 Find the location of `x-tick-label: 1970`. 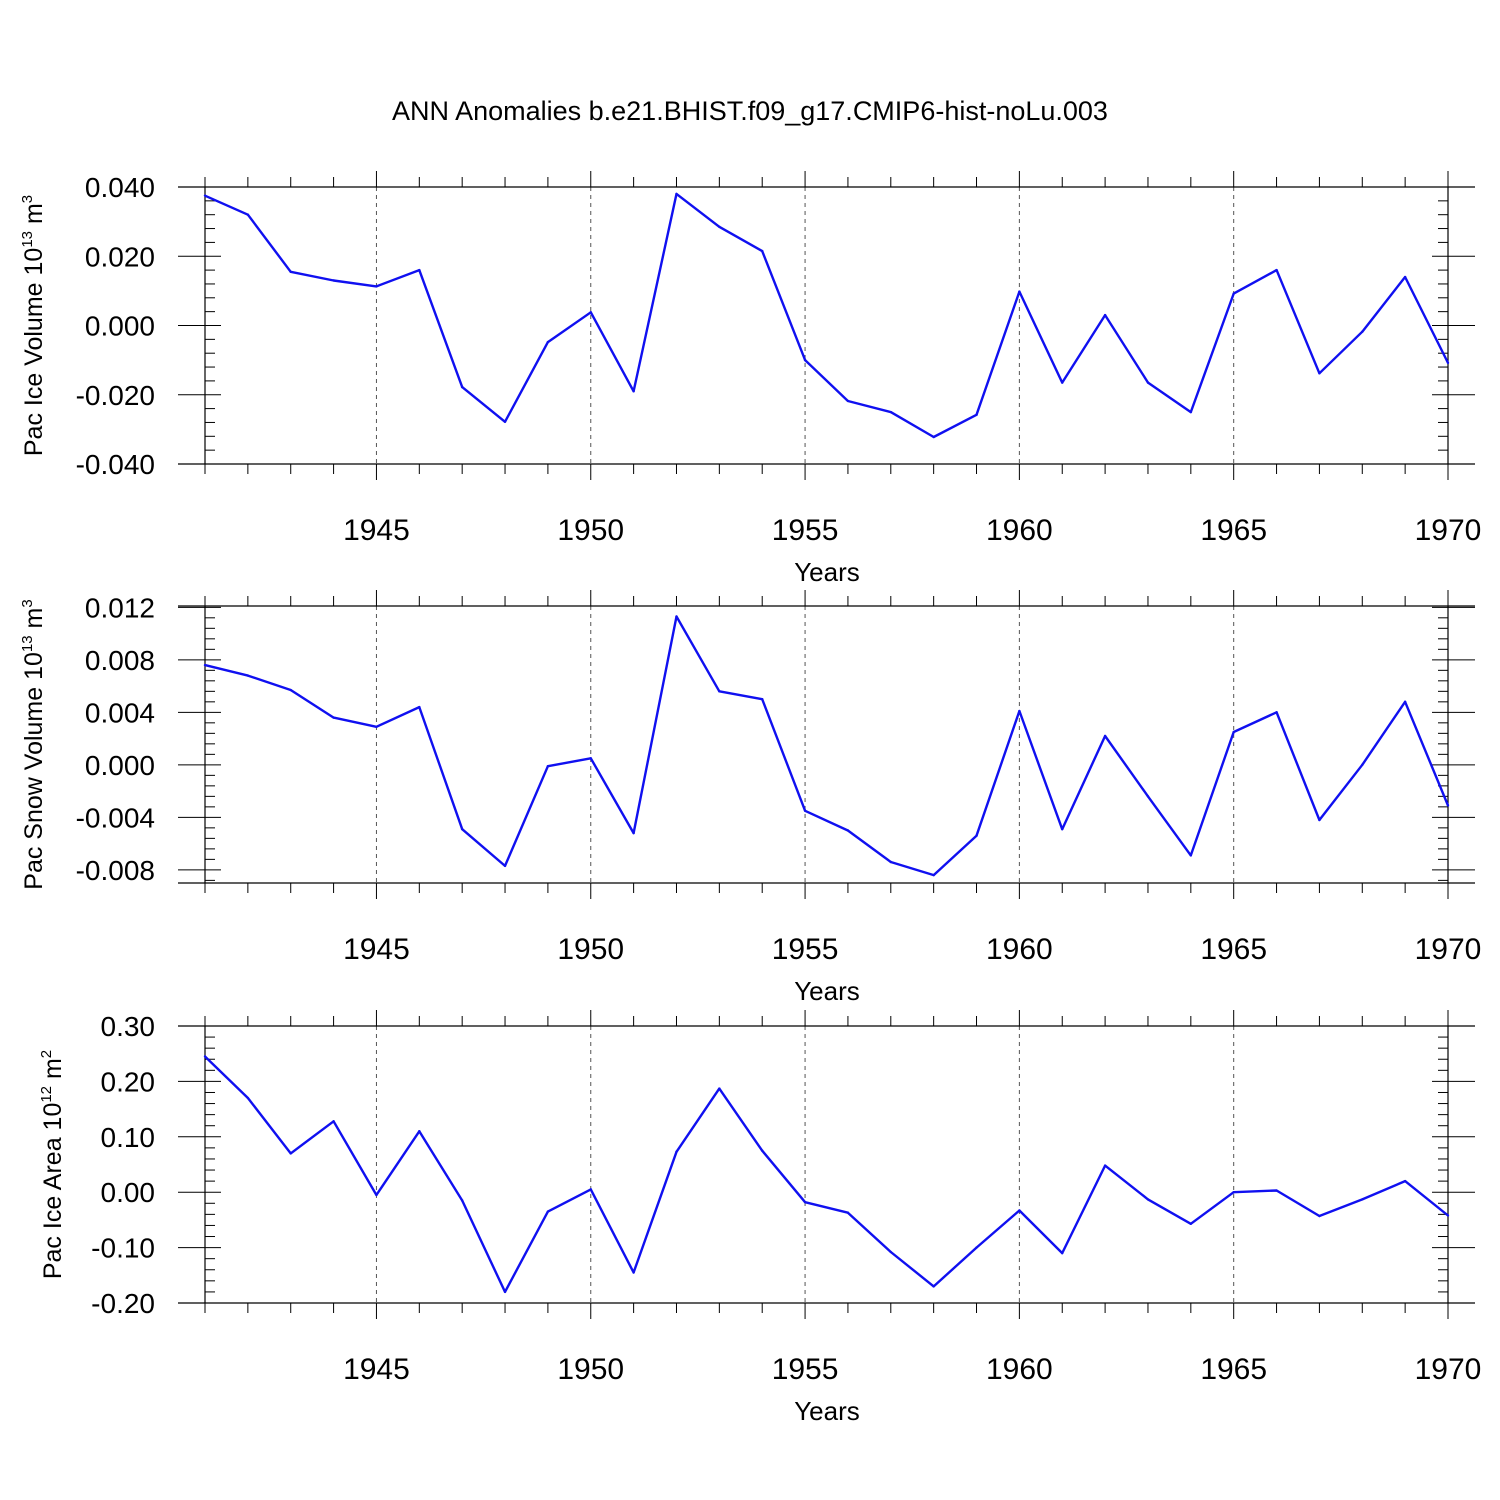

x-tick-label: 1970 is located at coordinates (1448, 1369).